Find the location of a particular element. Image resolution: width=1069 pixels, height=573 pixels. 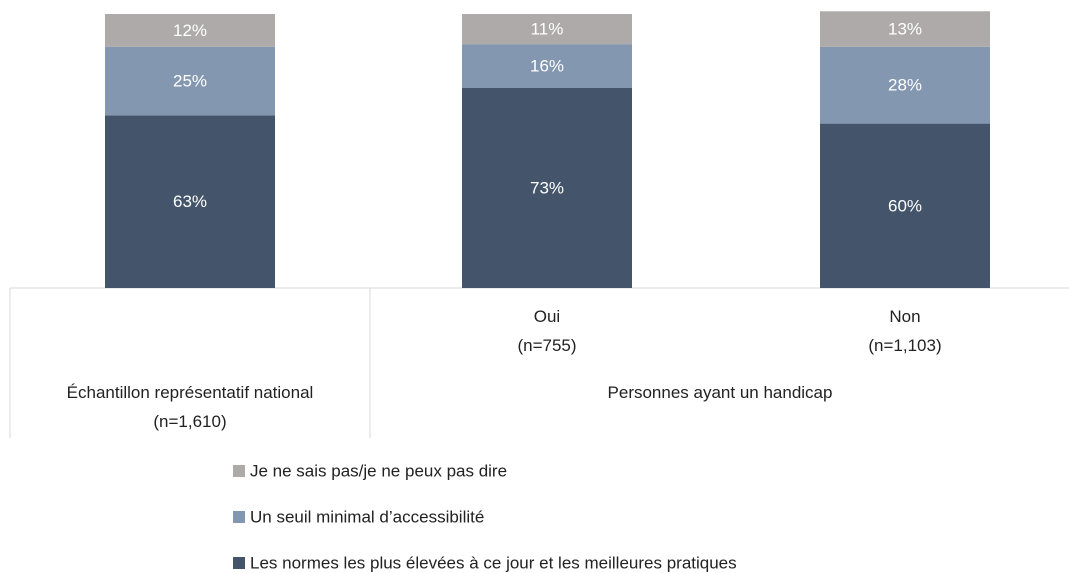

x-tick-label: Oui (n=755) is located at coordinates (547, 331).